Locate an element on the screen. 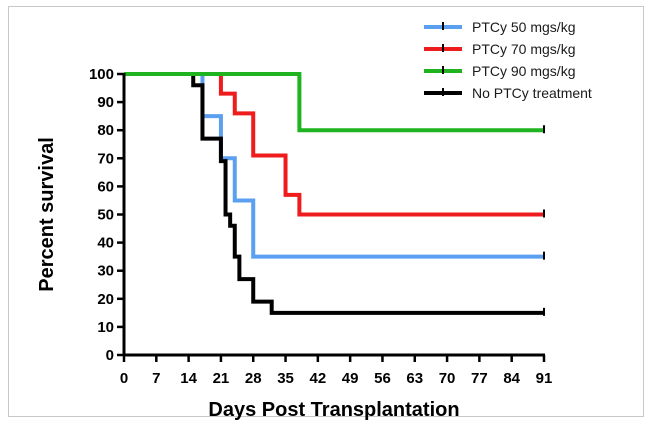 This screenshot has width=654, height=423. x-axis-title: Days Post Transplantation is located at coordinates (333, 410).